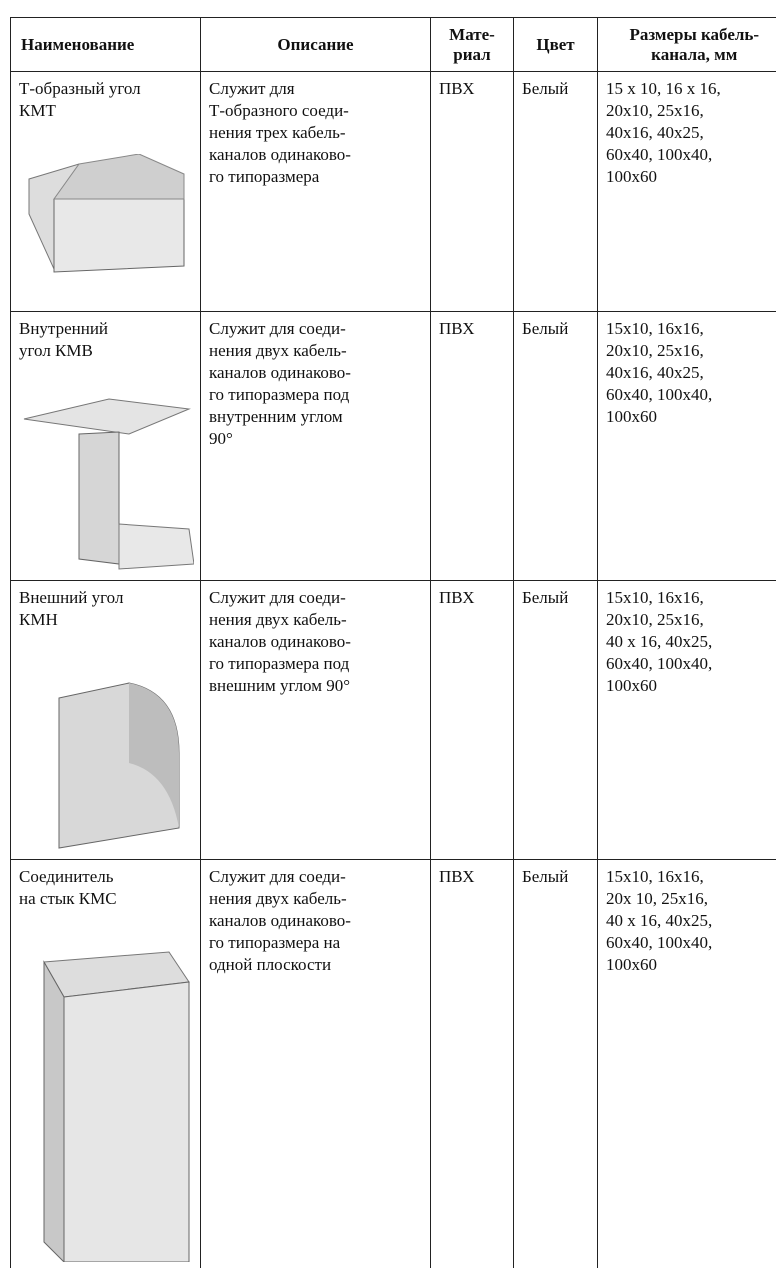 The image size is (776, 1268). Describe the element at coordinates (687, 45) in the screenshot. I see `header-cell: Размеры кабель- канала, мм` at that location.